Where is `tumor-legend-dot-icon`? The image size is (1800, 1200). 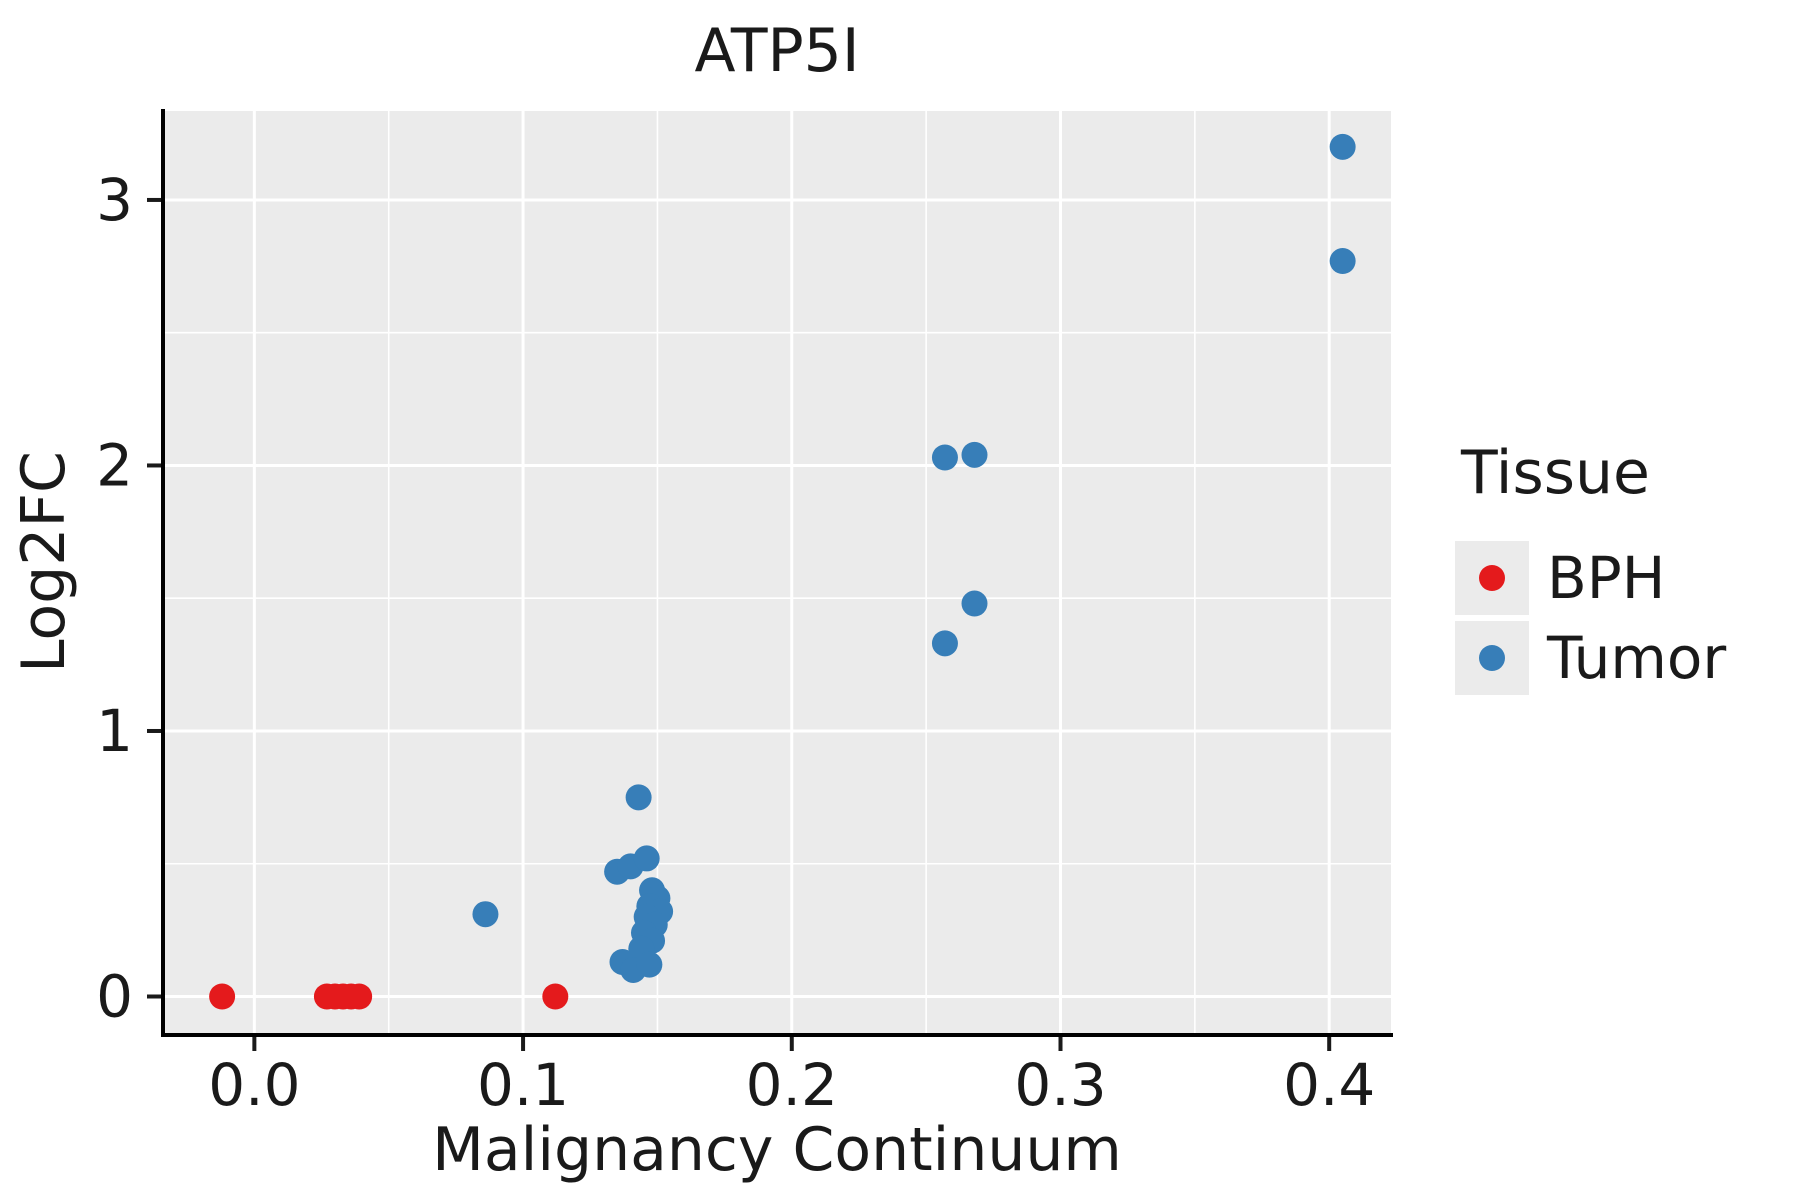
tumor-legend-dot-icon is located at coordinates (1492, 658).